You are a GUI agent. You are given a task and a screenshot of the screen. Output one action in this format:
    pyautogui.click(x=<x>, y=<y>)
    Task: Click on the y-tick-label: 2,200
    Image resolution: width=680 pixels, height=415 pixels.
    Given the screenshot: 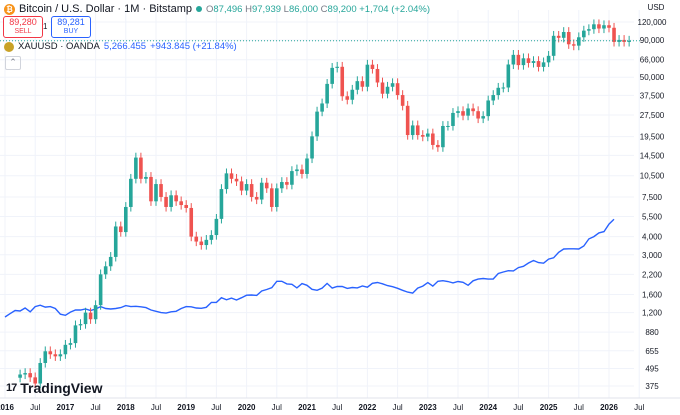 What is the action you would take?
    pyautogui.click(x=652, y=274)
    